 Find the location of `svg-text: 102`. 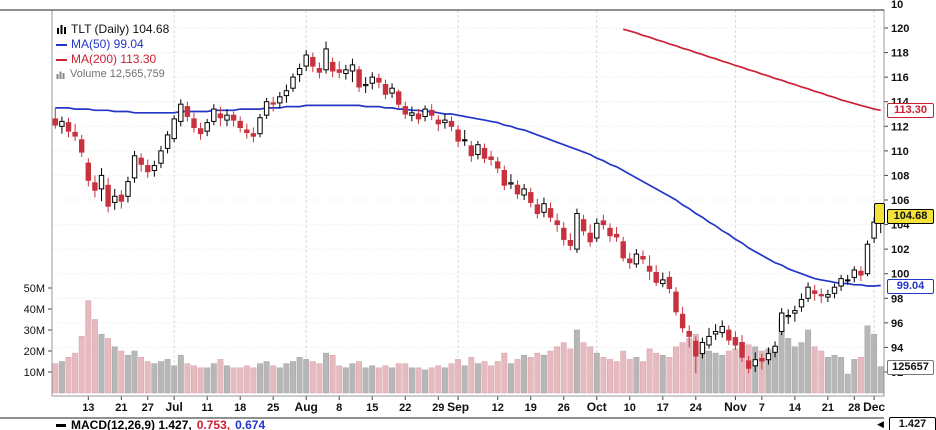

svg-text: 102 is located at coordinates (900, 250).